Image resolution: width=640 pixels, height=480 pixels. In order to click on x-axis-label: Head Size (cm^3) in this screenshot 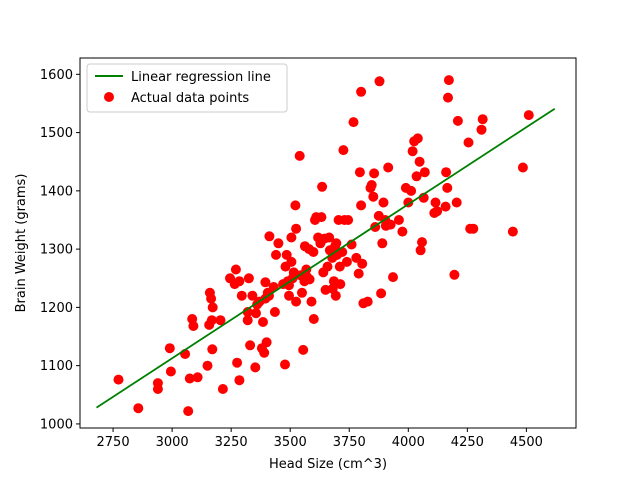, I will do `click(328, 464)`.